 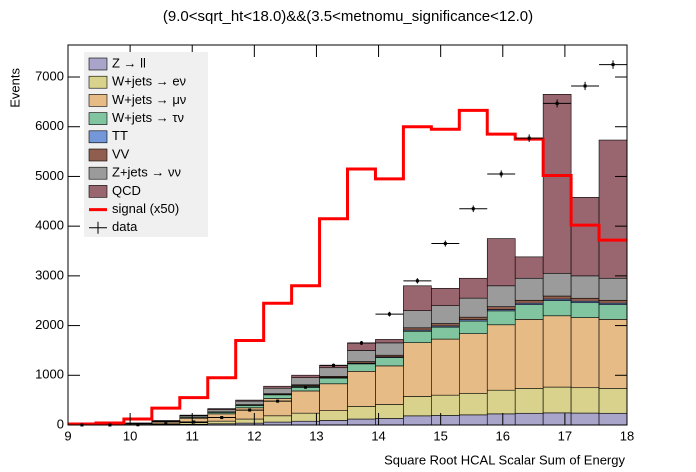 What do you see at coordinates (149, 99) in the screenshot?
I see `legend-label: W+jets → μν` at bounding box center [149, 99].